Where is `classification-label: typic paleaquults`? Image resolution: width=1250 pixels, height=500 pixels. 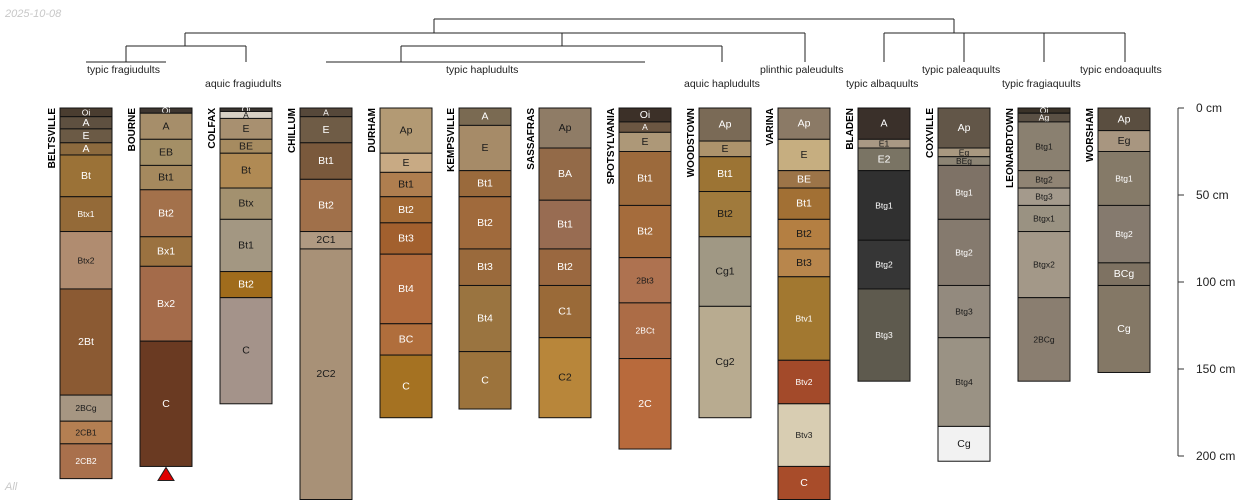
classification-label: typic paleaquults is located at coordinates (961, 70).